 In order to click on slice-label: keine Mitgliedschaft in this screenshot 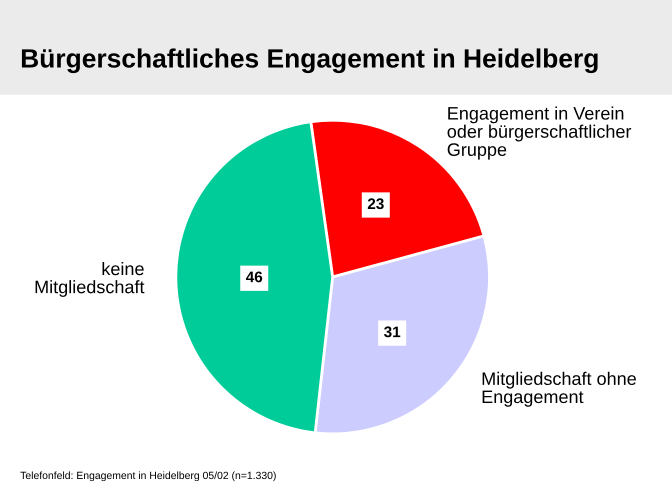, I will do `click(90, 279)`.